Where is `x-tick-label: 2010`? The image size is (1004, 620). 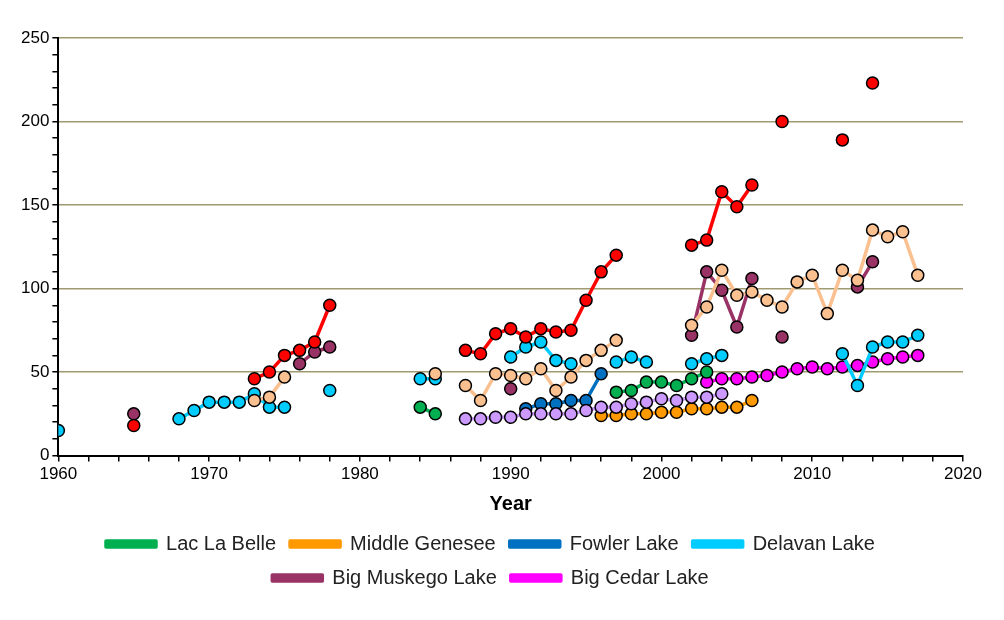
x-tick-label: 2010 is located at coordinates (812, 474).